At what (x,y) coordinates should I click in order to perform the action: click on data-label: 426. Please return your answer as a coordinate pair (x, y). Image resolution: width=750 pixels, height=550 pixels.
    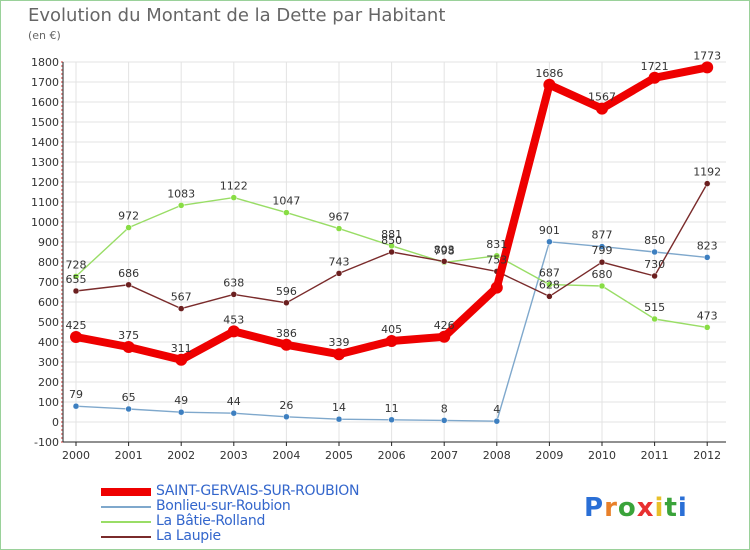
    Looking at the image, I should click on (444, 325).